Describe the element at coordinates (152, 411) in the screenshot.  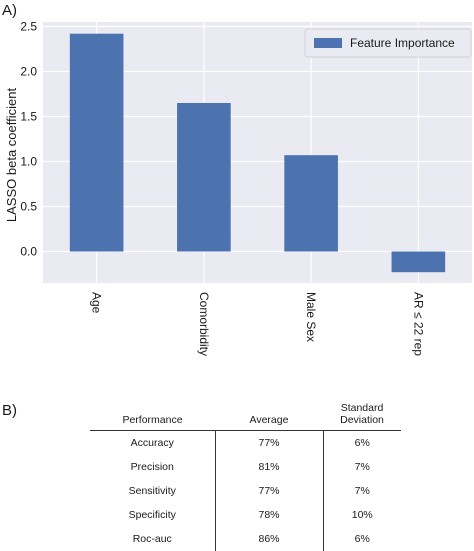
I see `header-performance: Performance` at that location.